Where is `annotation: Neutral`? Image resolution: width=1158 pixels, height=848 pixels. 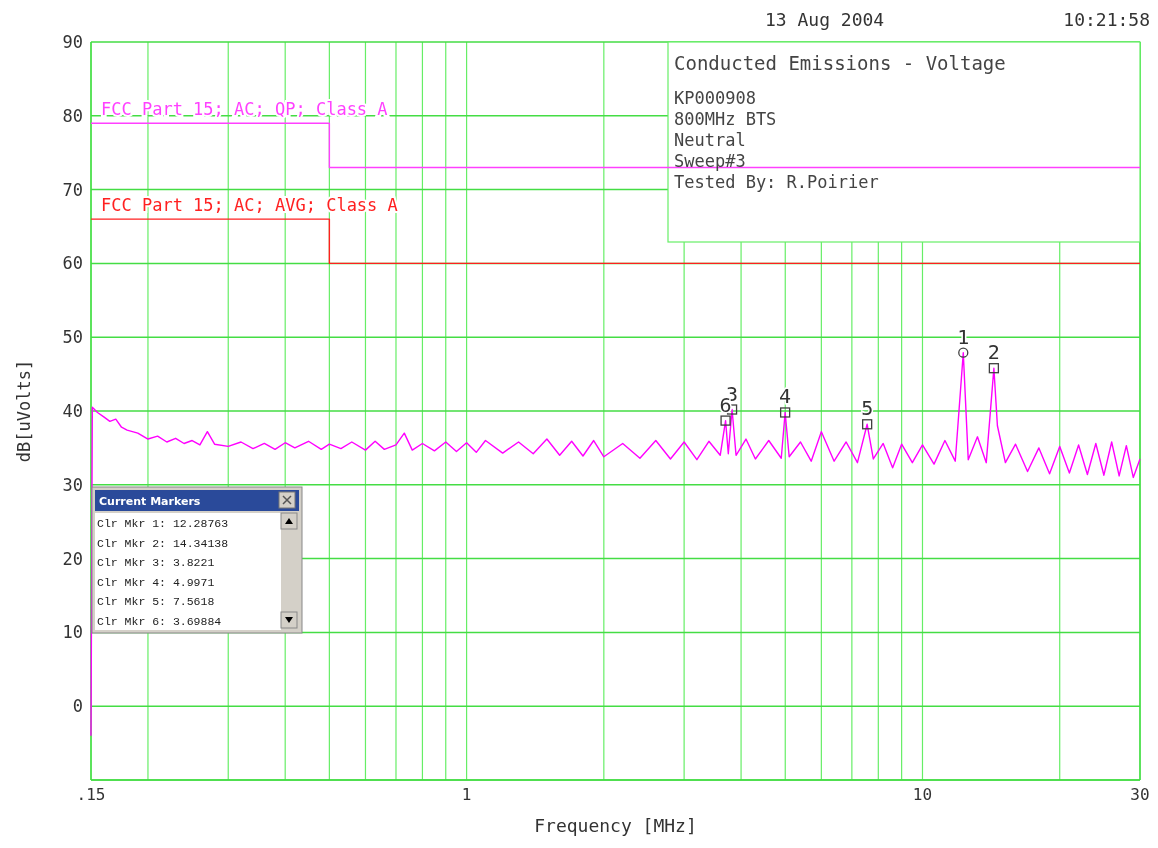 annotation: Neutral is located at coordinates (710, 140).